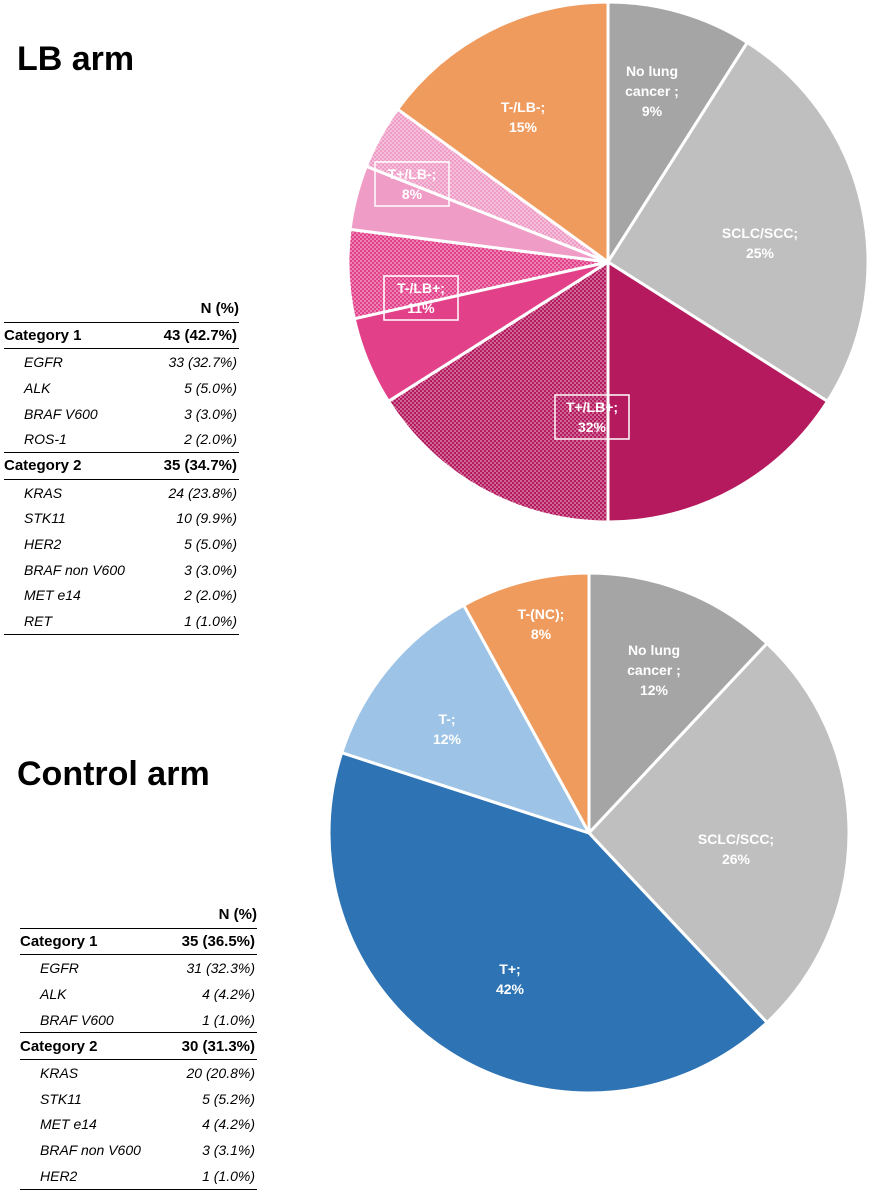 The height and width of the screenshot is (1190, 871). I want to click on slice-label: T+/LB-; 8%, so click(412, 184).